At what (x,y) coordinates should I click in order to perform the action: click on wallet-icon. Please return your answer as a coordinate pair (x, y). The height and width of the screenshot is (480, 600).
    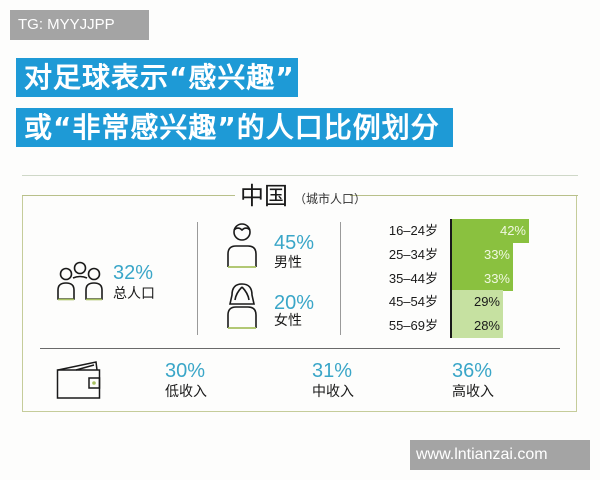
    Looking at the image, I should click on (79, 380).